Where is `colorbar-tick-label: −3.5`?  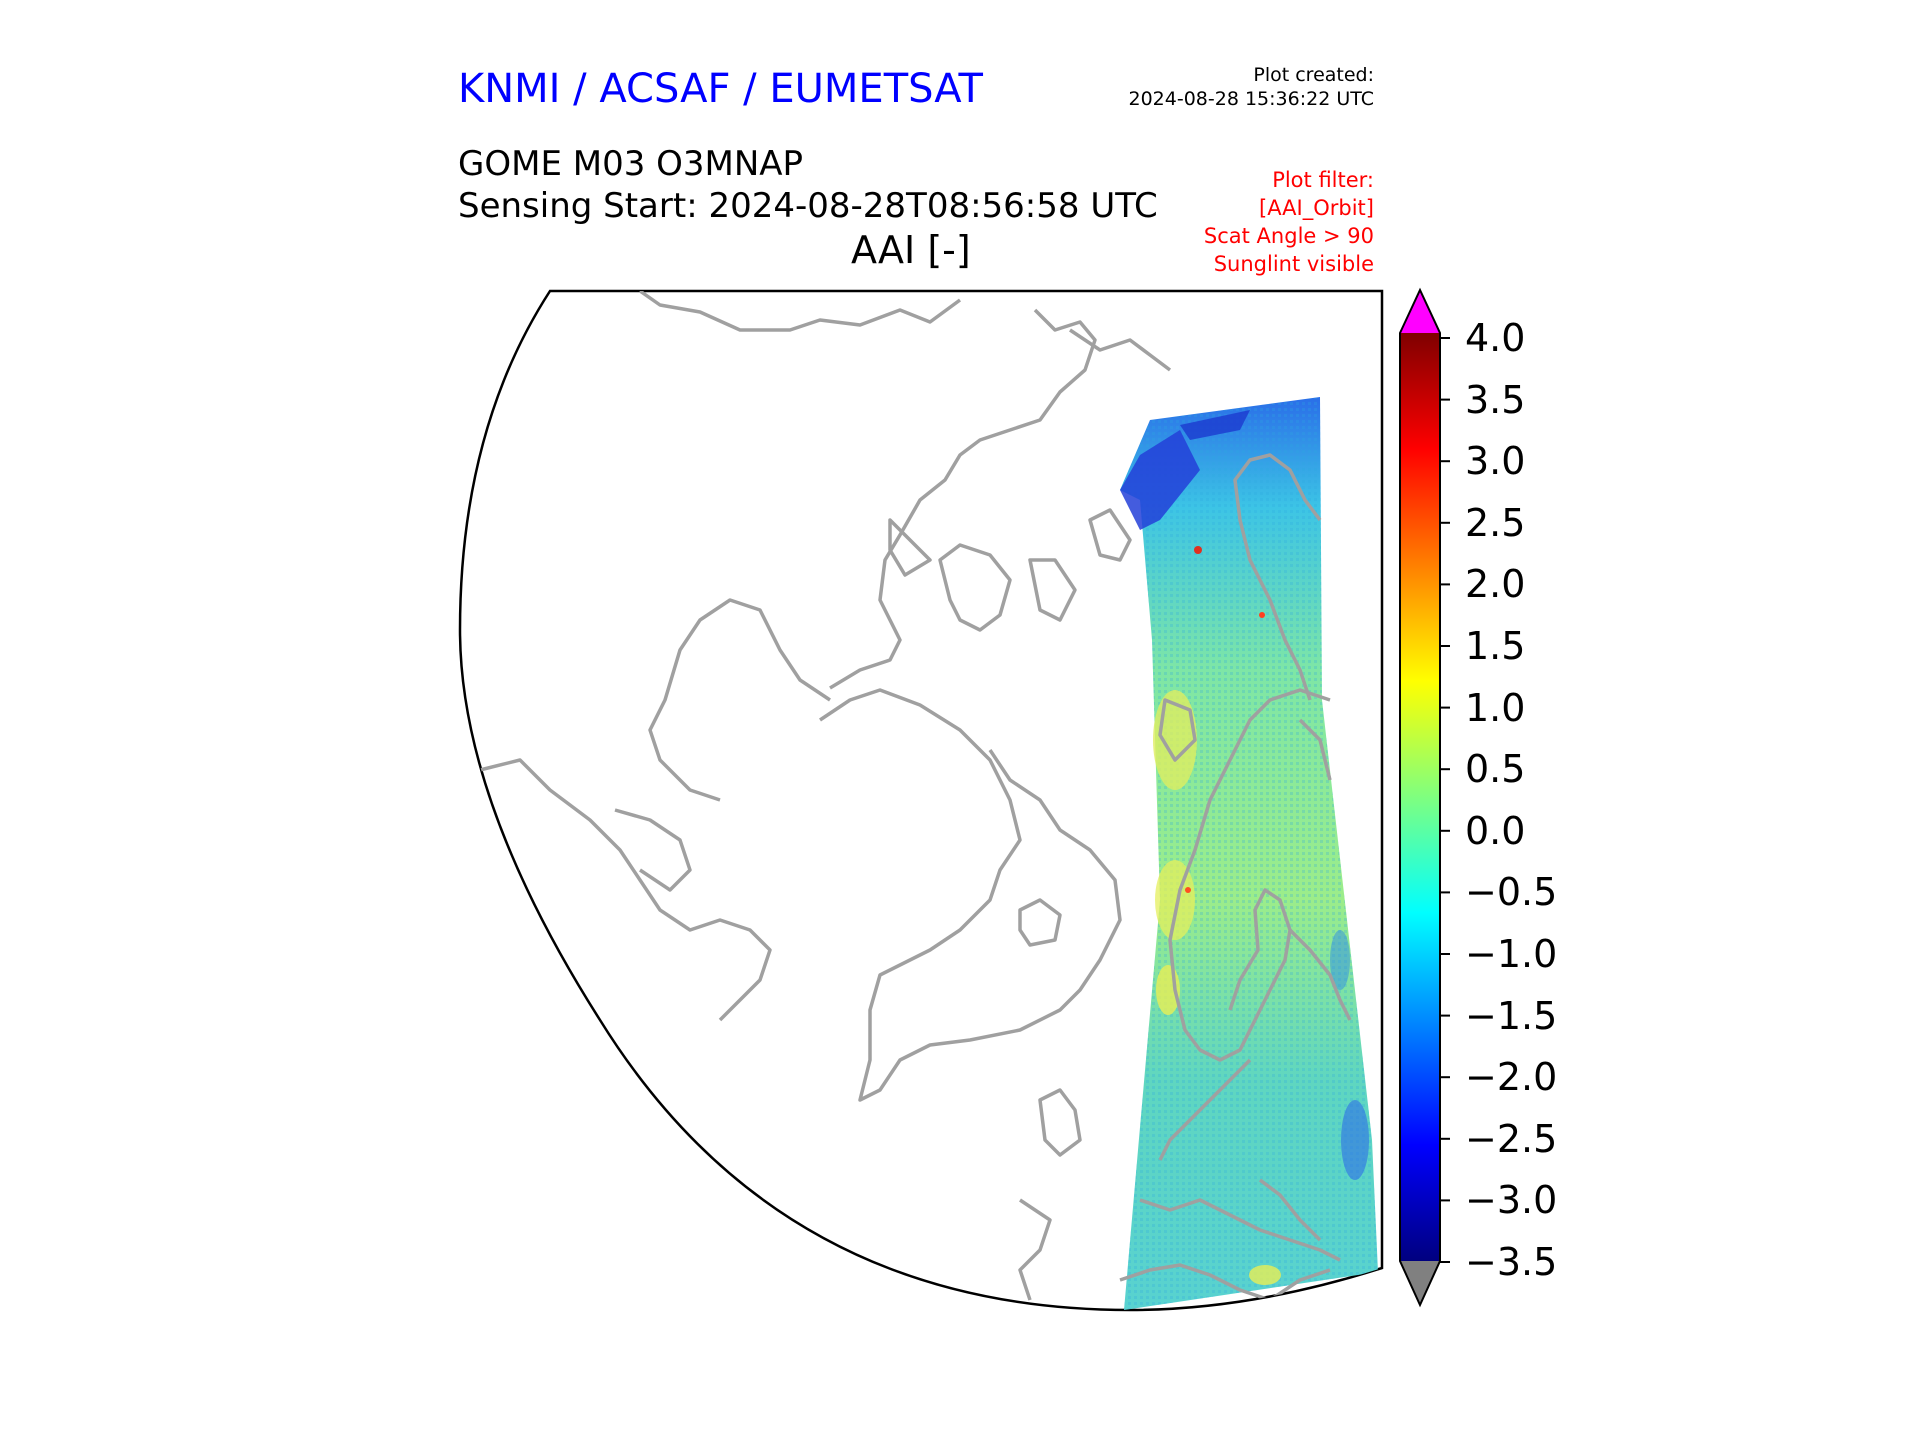 colorbar-tick-label: −3.5 is located at coordinates (1511, 1262).